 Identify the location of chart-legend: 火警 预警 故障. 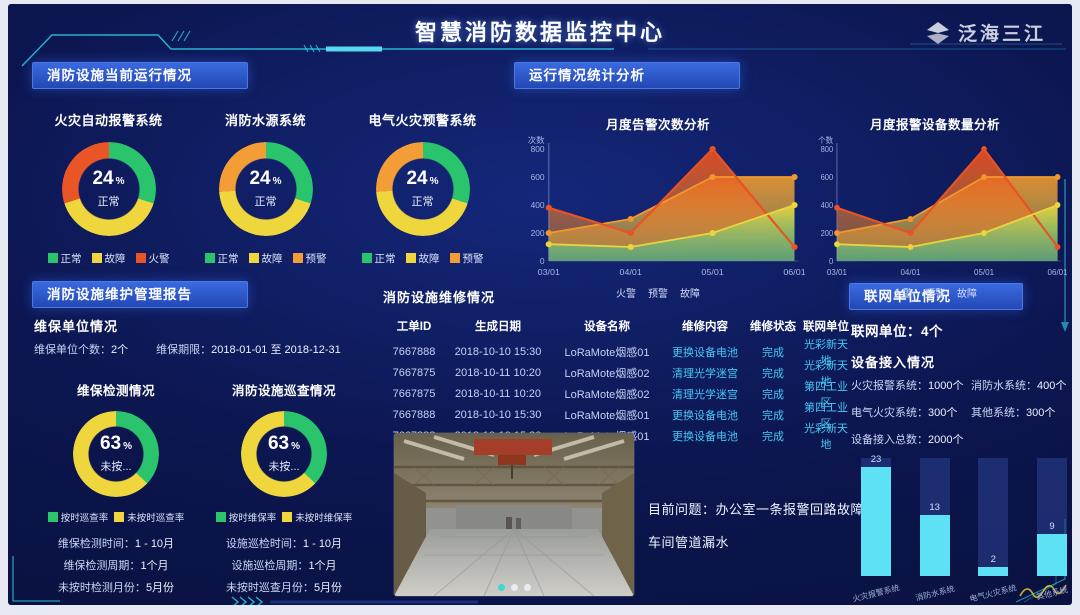
(935, 292).